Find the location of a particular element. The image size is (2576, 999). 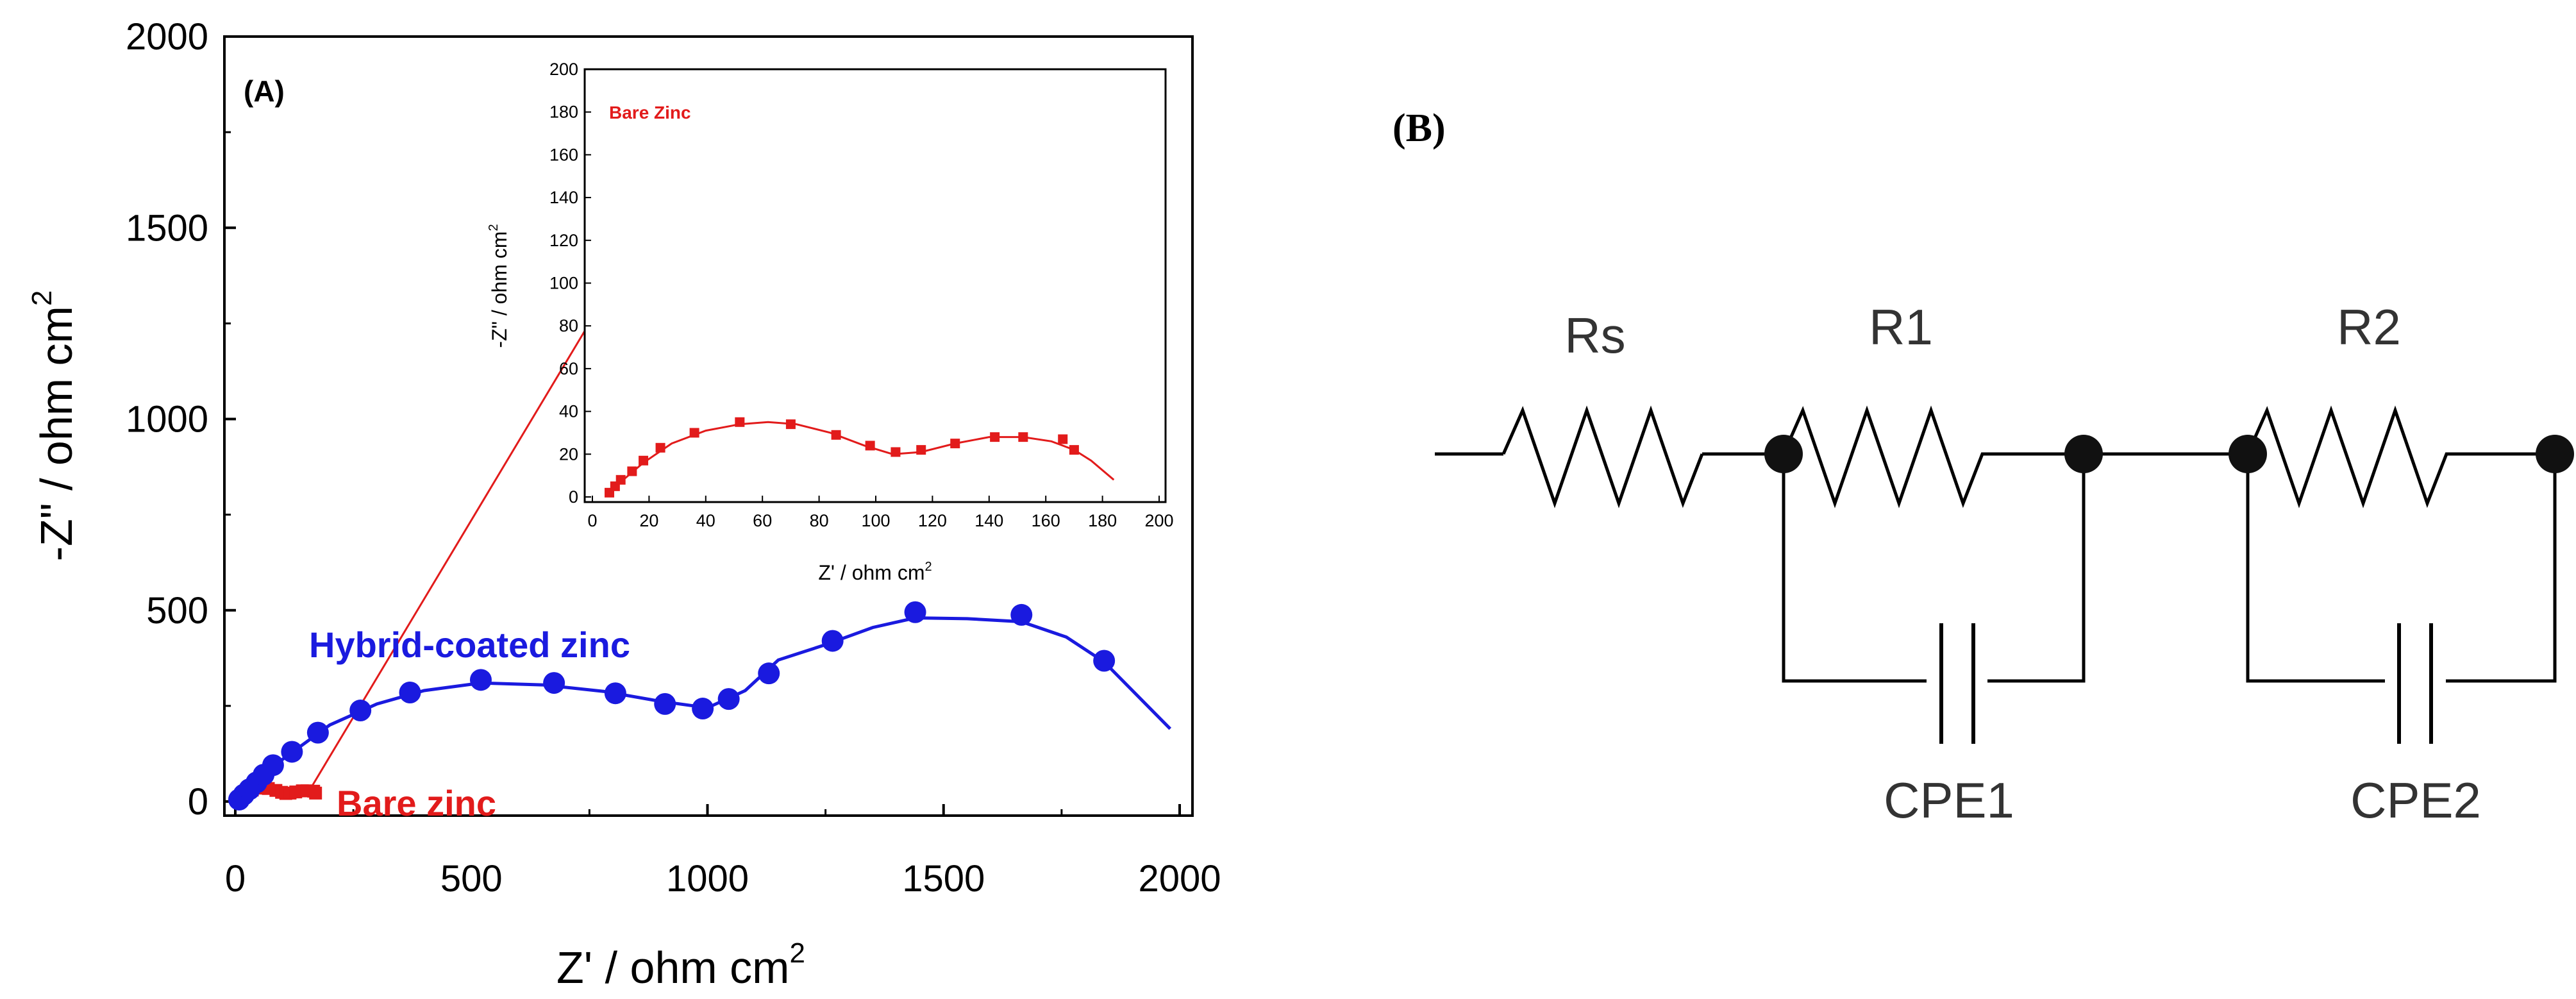

main-y-axis-label-sup: 2 is located at coordinates (42, 298).